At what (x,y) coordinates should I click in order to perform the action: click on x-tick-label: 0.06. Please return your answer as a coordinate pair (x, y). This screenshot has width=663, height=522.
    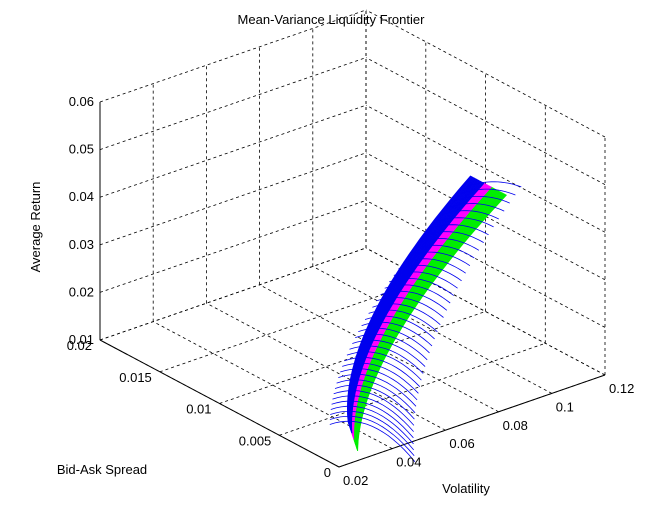
    Looking at the image, I should click on (461, 443).